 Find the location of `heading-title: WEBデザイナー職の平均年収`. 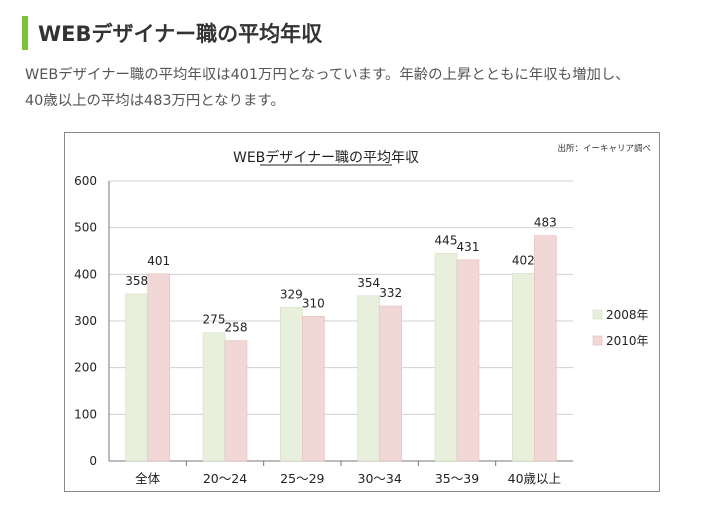

heading-title: WEBデザイナー職の平均年収 is located at coordinates (180, 34).